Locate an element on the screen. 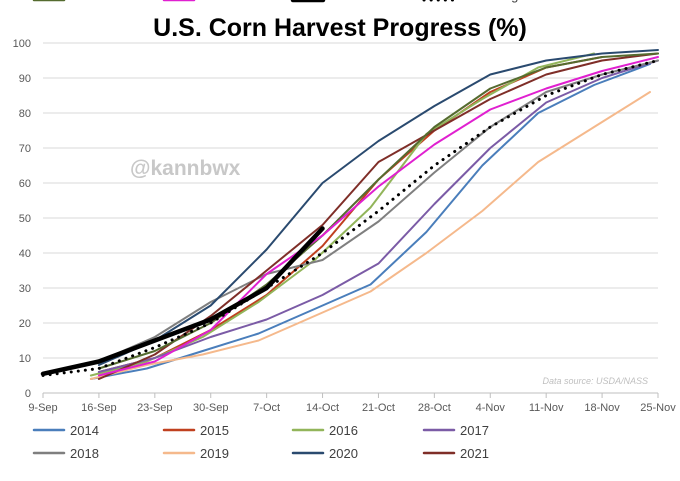 The image size is (680, 481). y-tick-label: 50 is located at coordinates (25, 219).